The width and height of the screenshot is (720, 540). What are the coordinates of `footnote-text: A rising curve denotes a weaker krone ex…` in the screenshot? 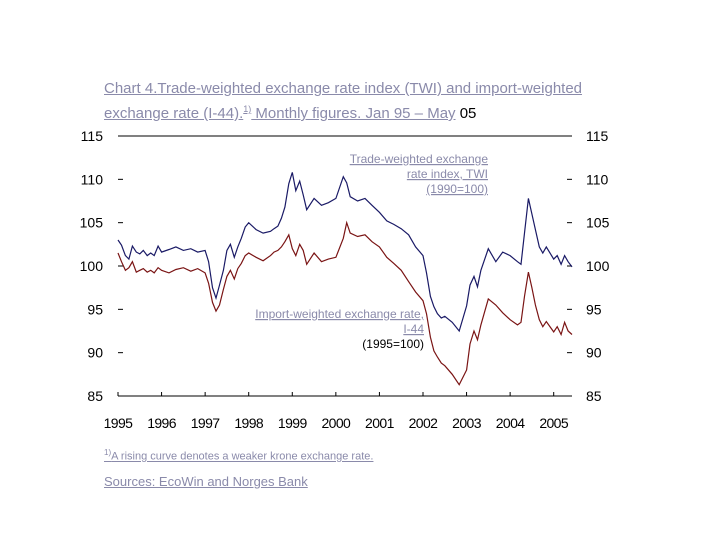 It's located at (242, 456).